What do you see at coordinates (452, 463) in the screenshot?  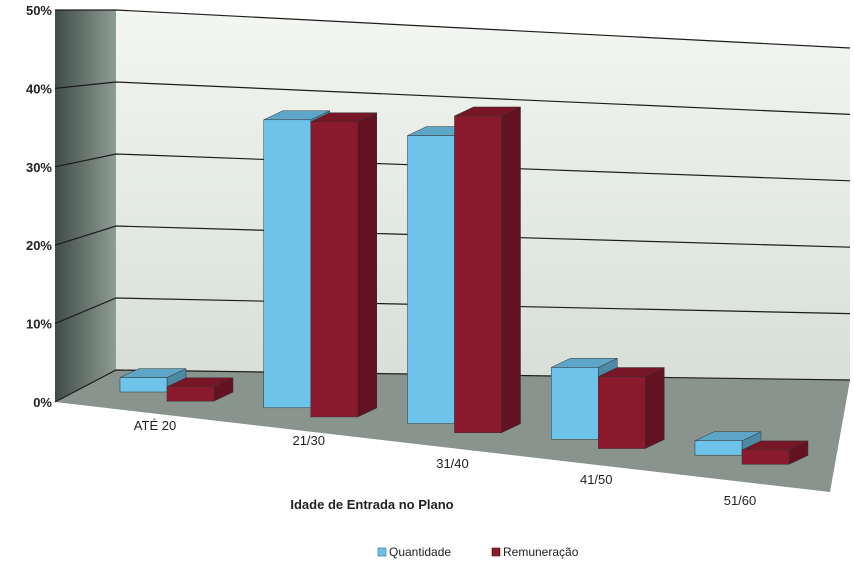 I see `x-tick-label: 31/40` at bounding box center [452, 463].